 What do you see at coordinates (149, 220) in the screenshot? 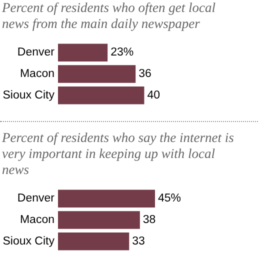
I see `data-label: 38` at bounding box center [149, 220].